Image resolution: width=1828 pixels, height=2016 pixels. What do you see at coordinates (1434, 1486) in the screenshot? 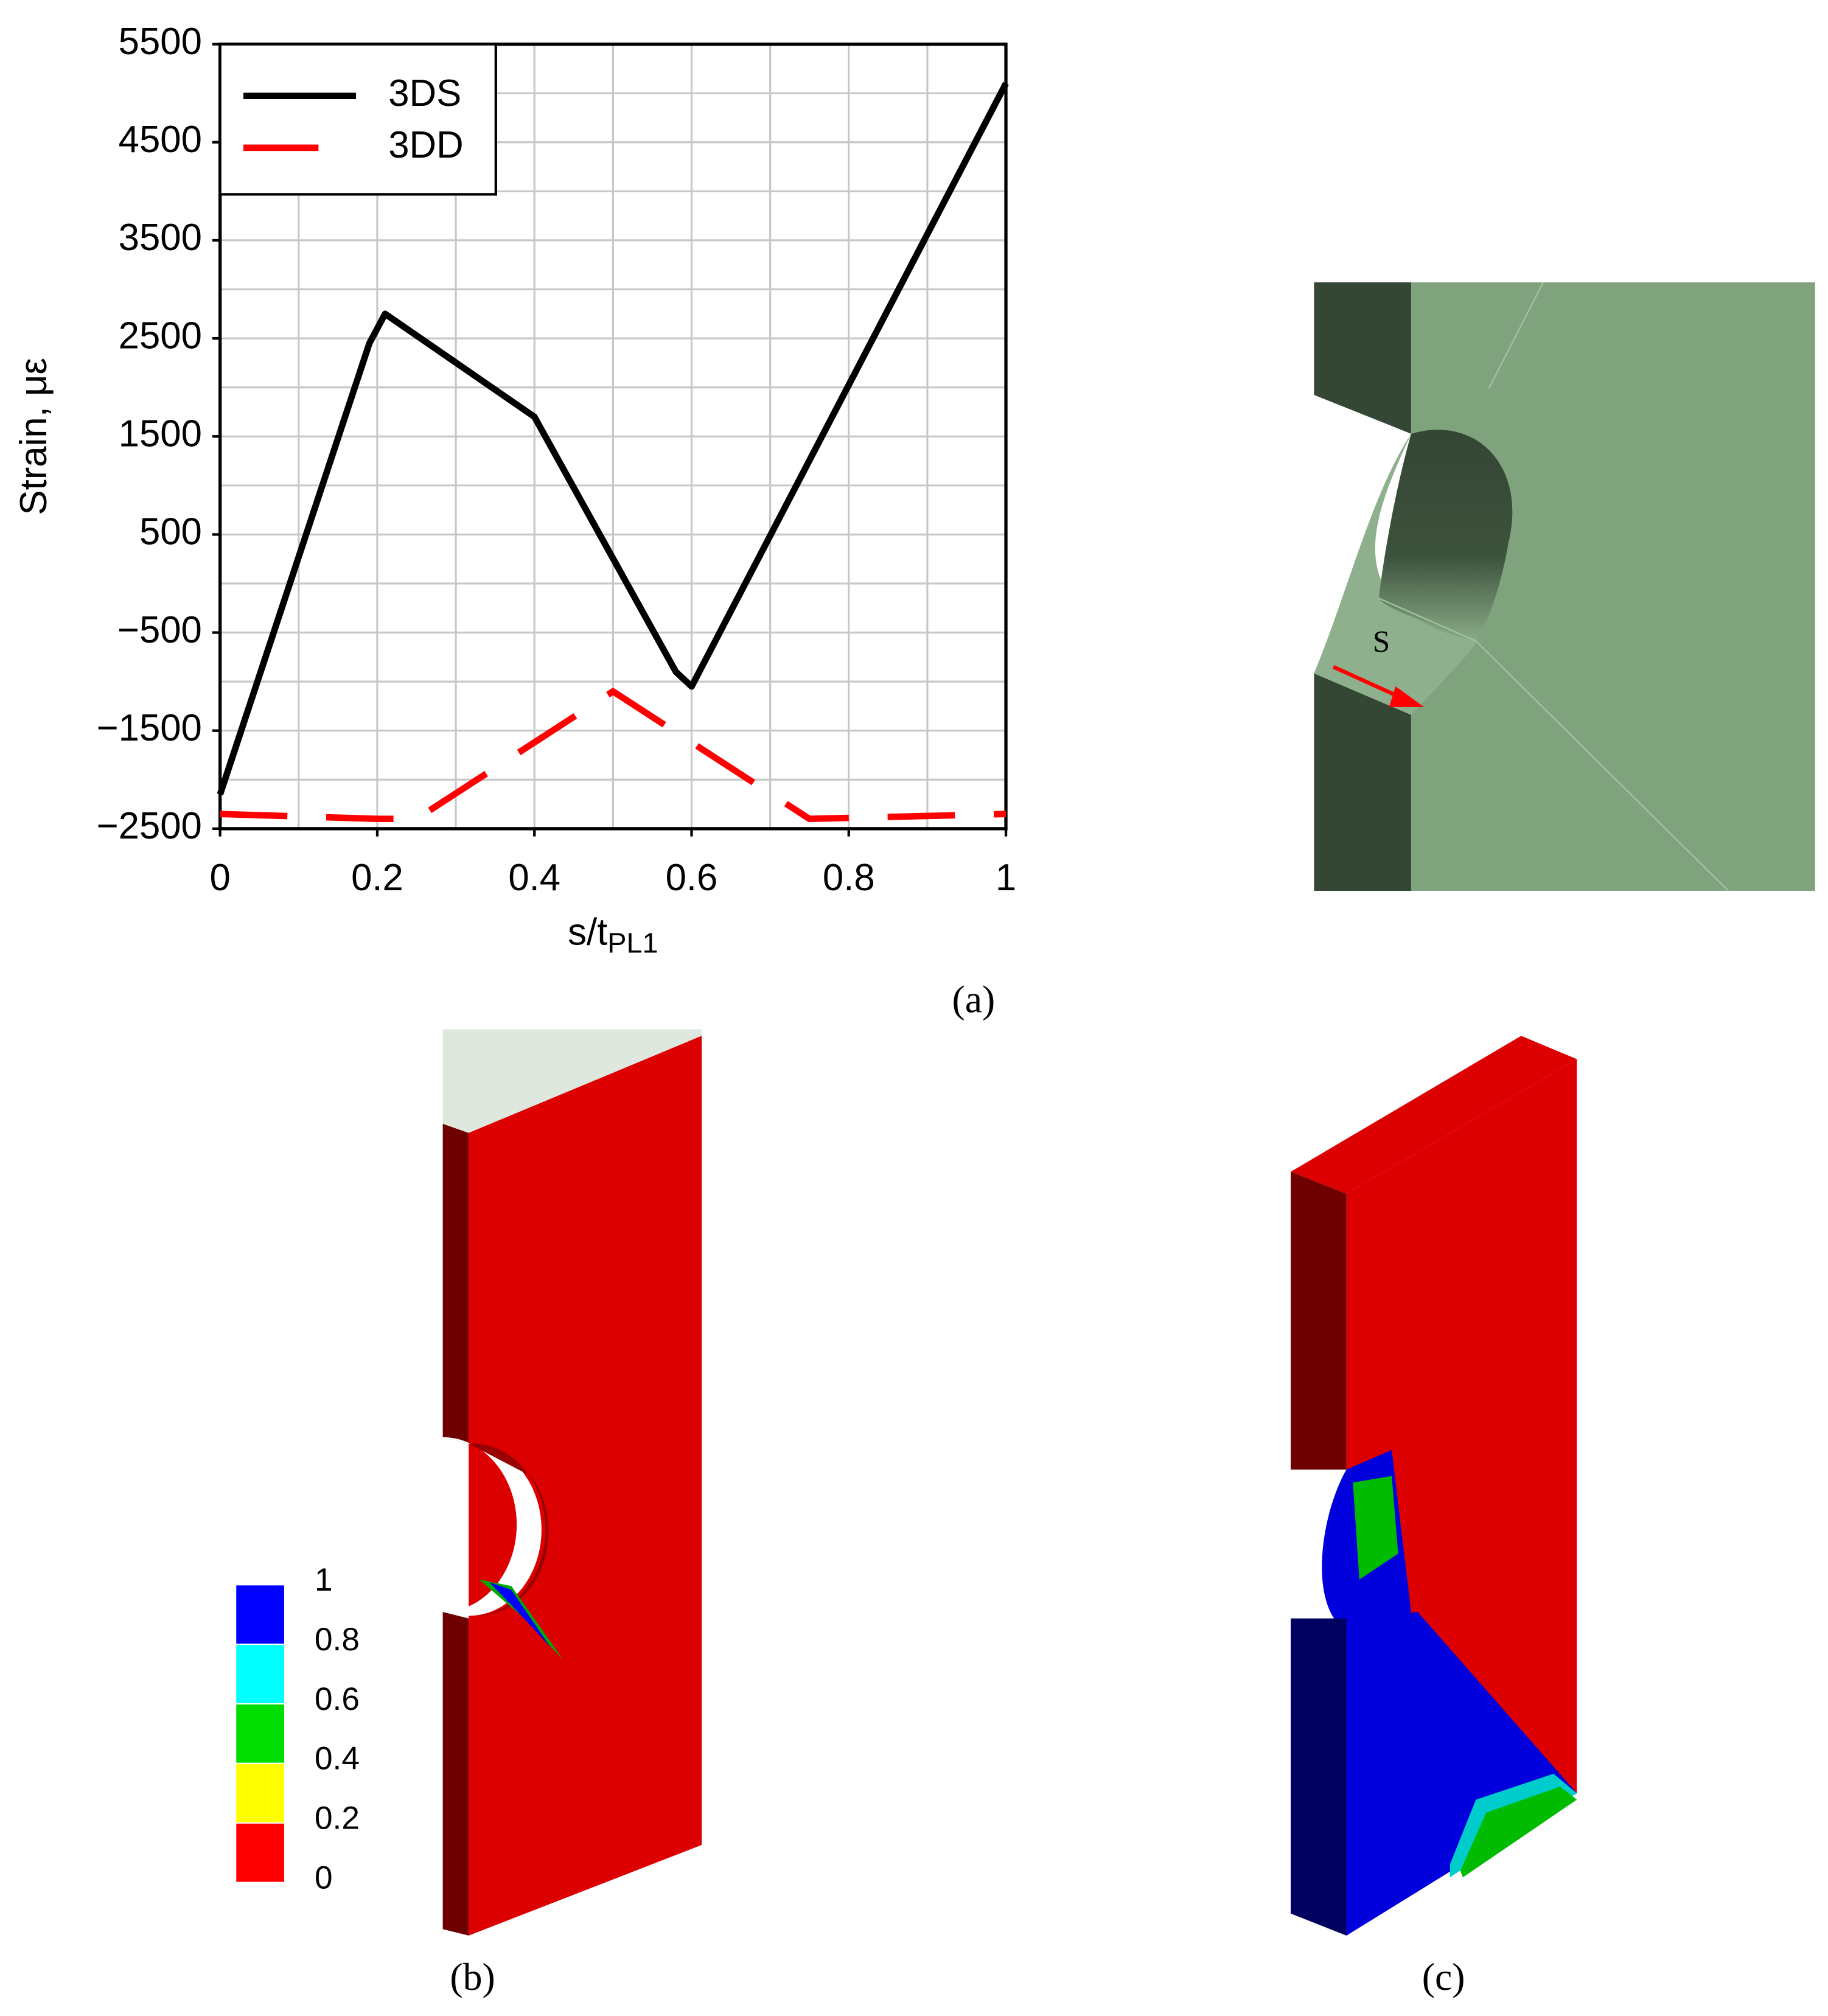
I see `model-c` at bounding box center [1434, 1486].